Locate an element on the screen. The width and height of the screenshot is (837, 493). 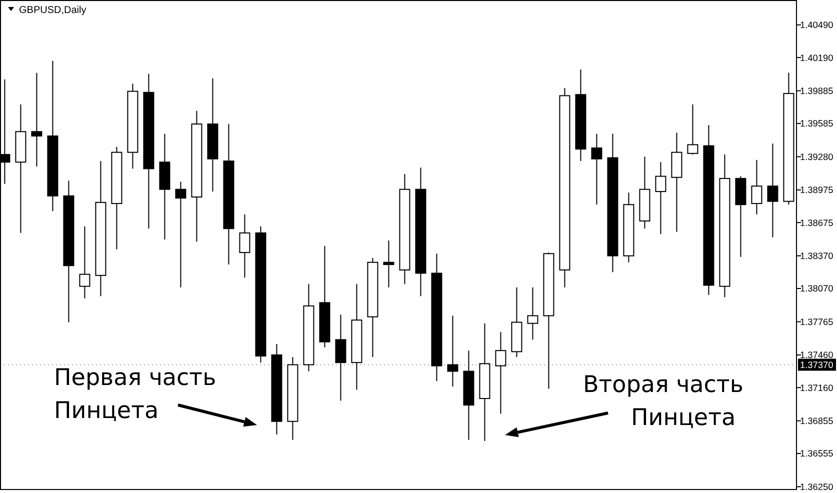
annotation: Вторая часть Пинцета is located at coordinates (663, 401).